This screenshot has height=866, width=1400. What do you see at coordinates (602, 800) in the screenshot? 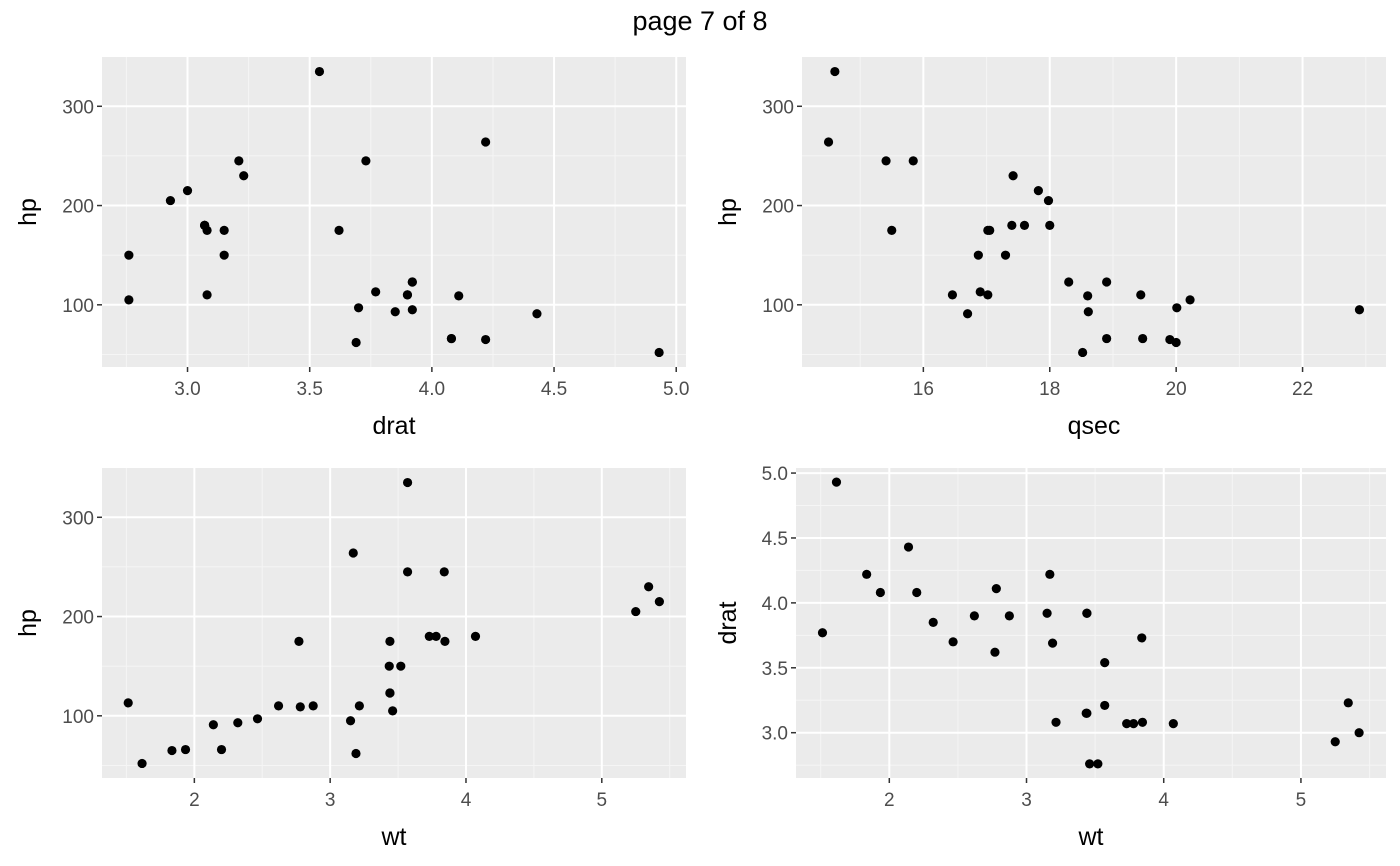
I see `x-tick-label: 5` at bounding box center [602, 800].